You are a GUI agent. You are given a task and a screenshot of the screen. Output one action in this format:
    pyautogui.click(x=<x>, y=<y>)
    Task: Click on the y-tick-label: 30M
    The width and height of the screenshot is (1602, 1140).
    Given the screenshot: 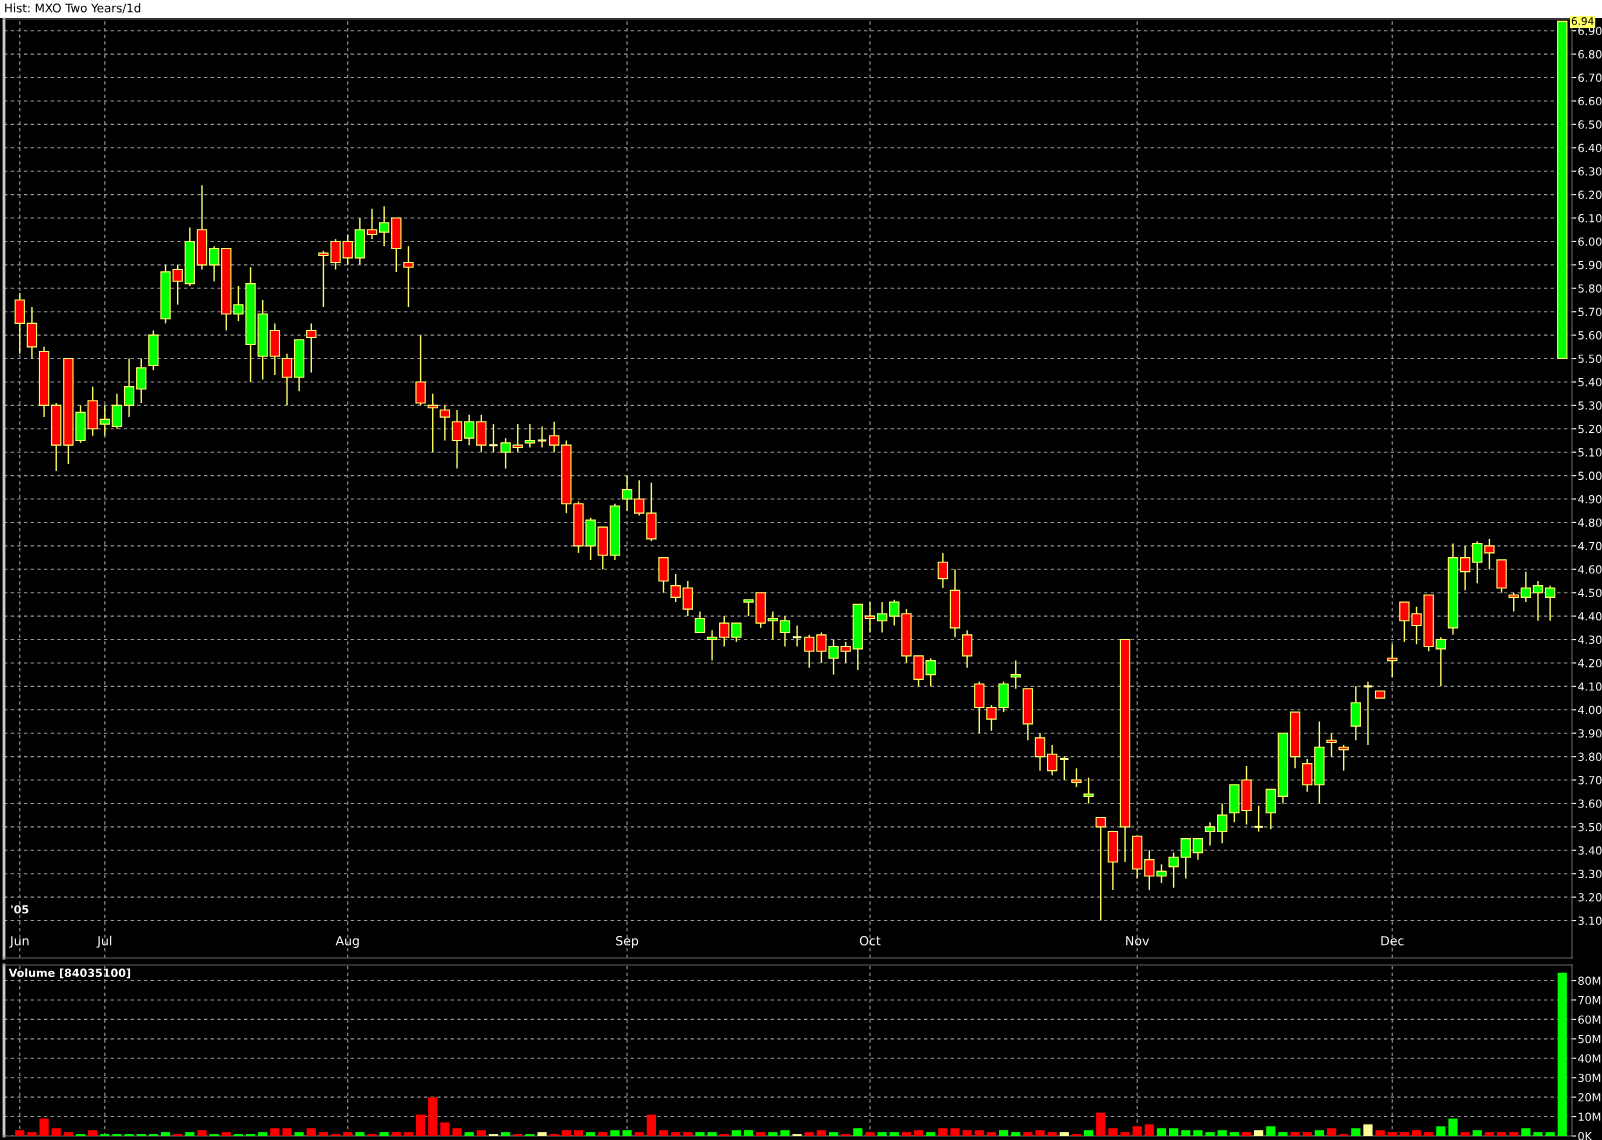 What is the action you would take?
    pyautogui.click(x=1589, y=1078)
    